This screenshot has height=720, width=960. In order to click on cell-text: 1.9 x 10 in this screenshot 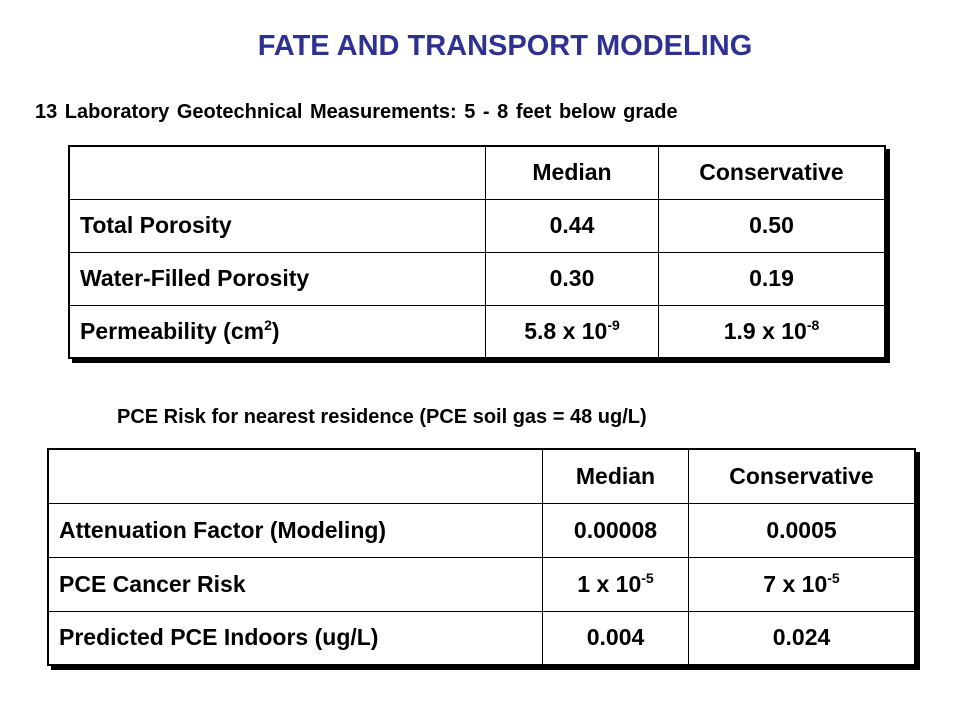, I will do `click(765, 330)`.